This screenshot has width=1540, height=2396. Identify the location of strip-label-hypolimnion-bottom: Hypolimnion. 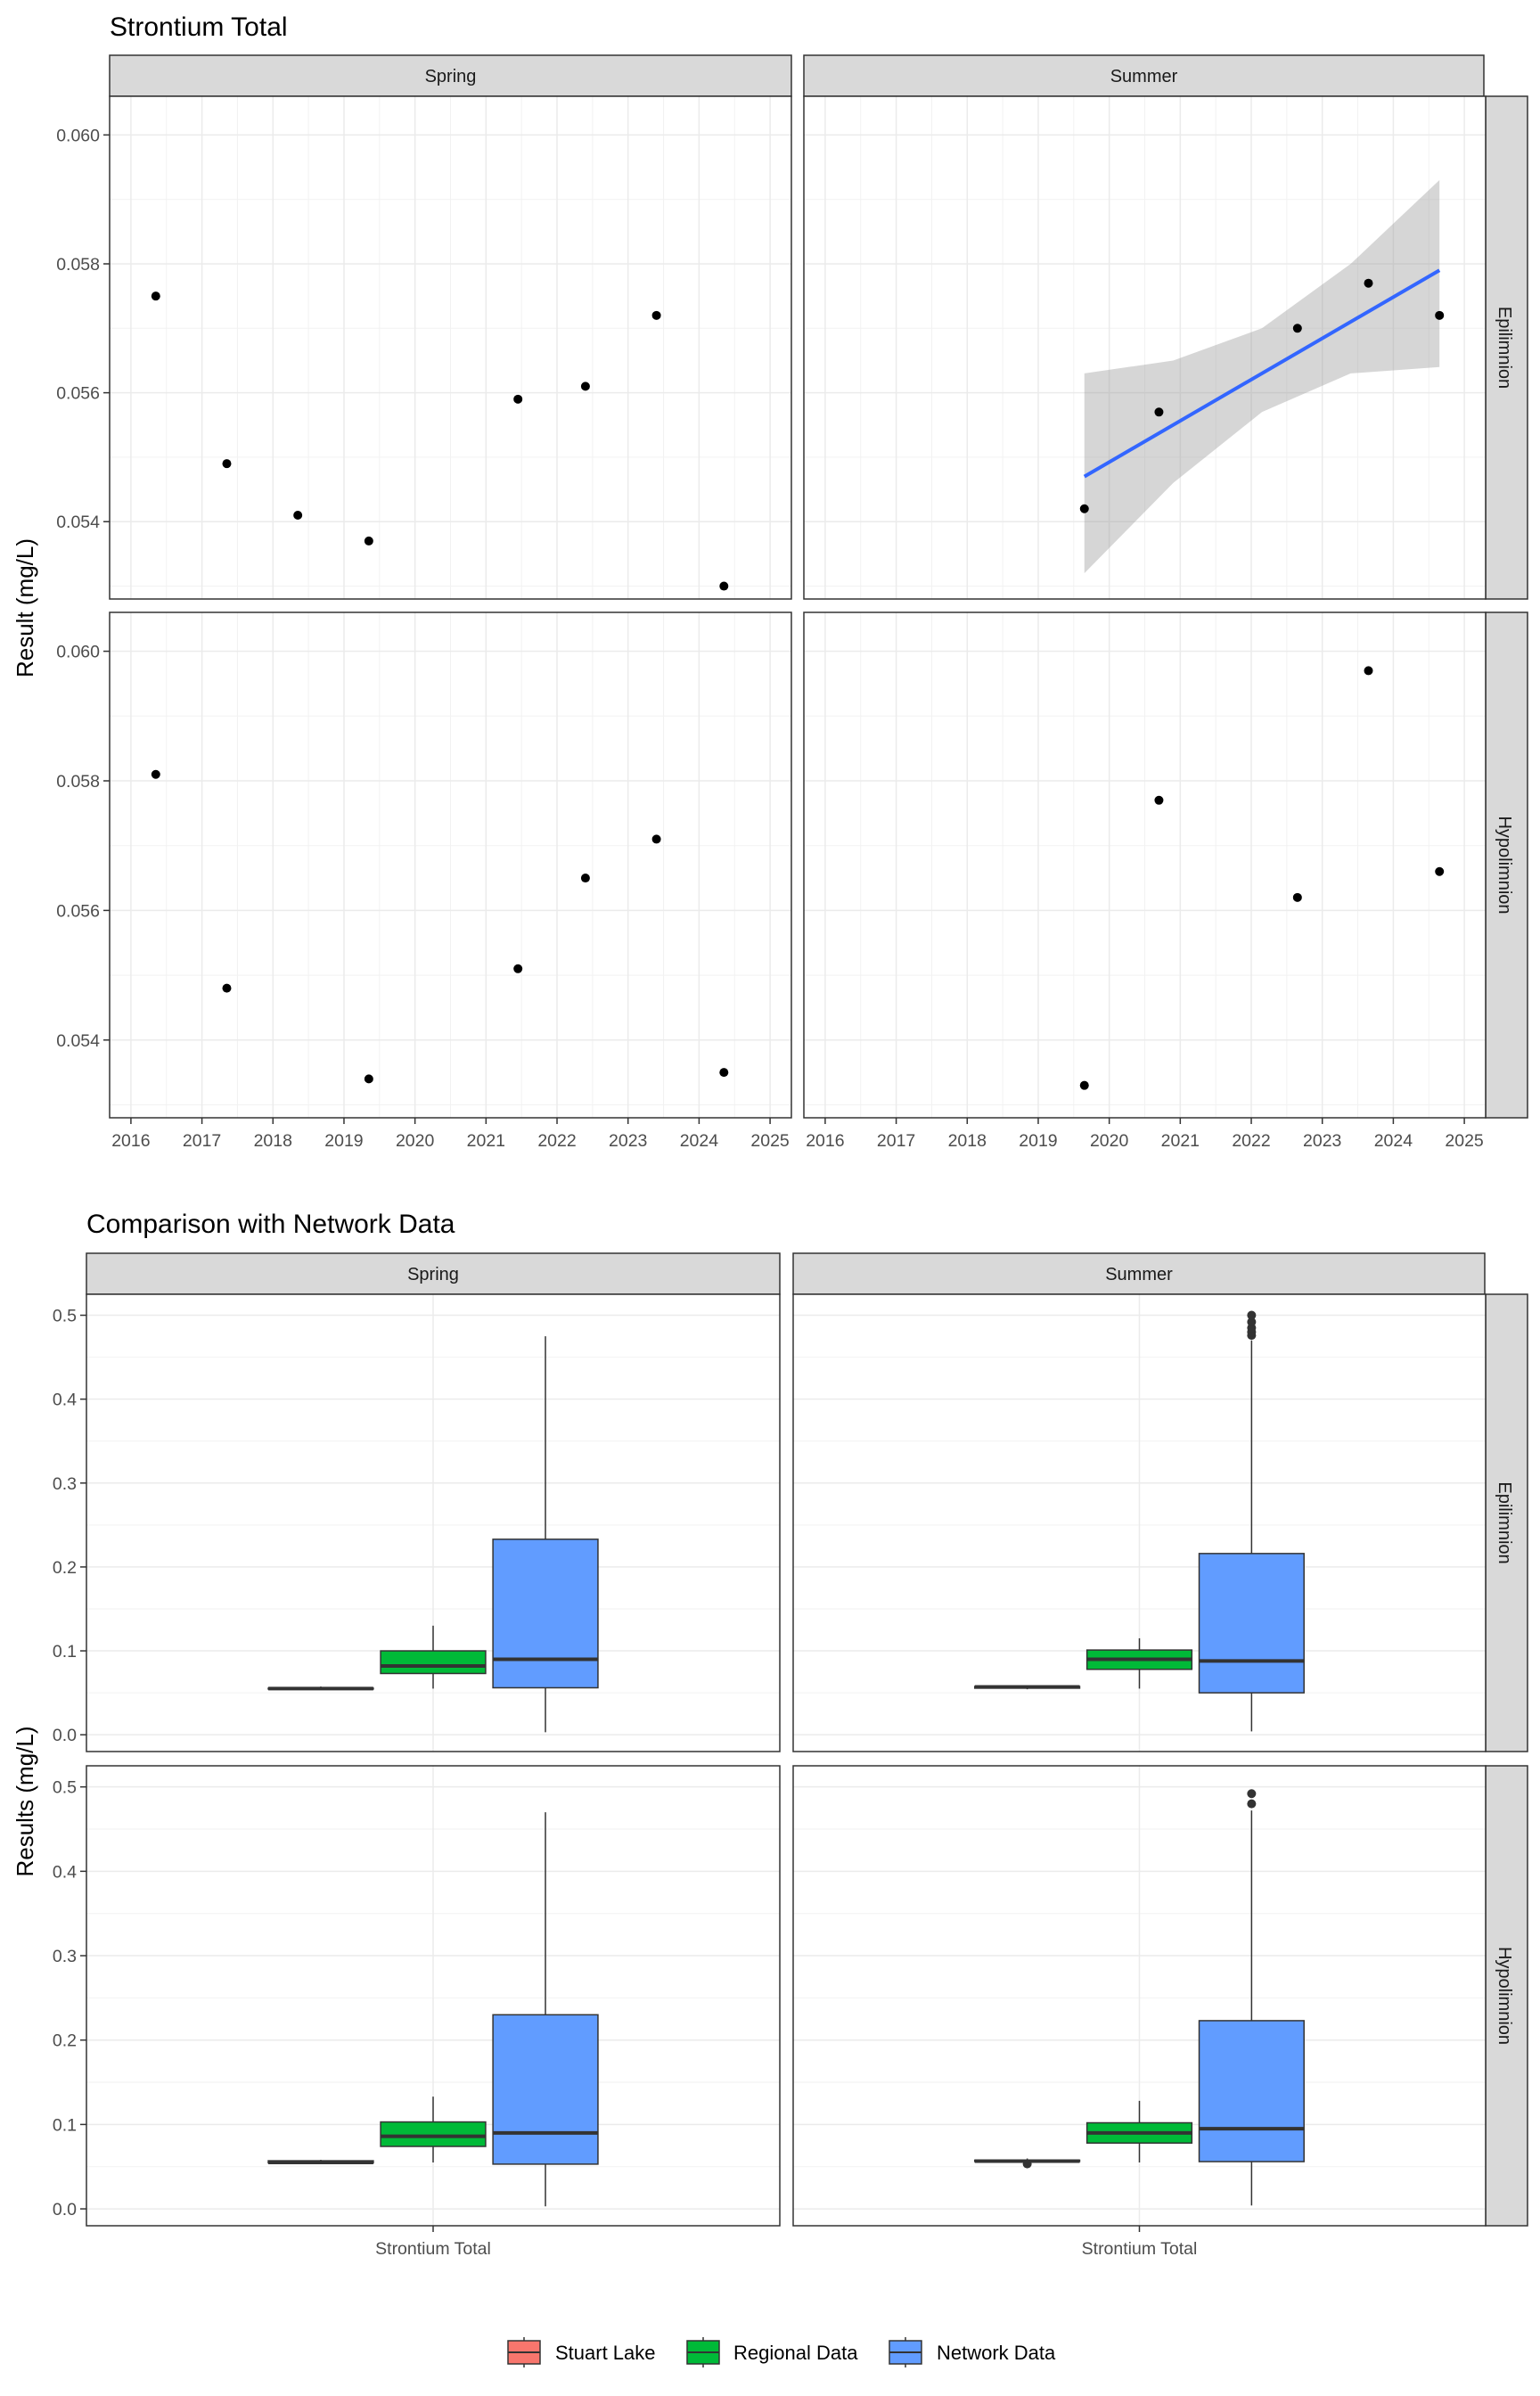
(1504, 1996).